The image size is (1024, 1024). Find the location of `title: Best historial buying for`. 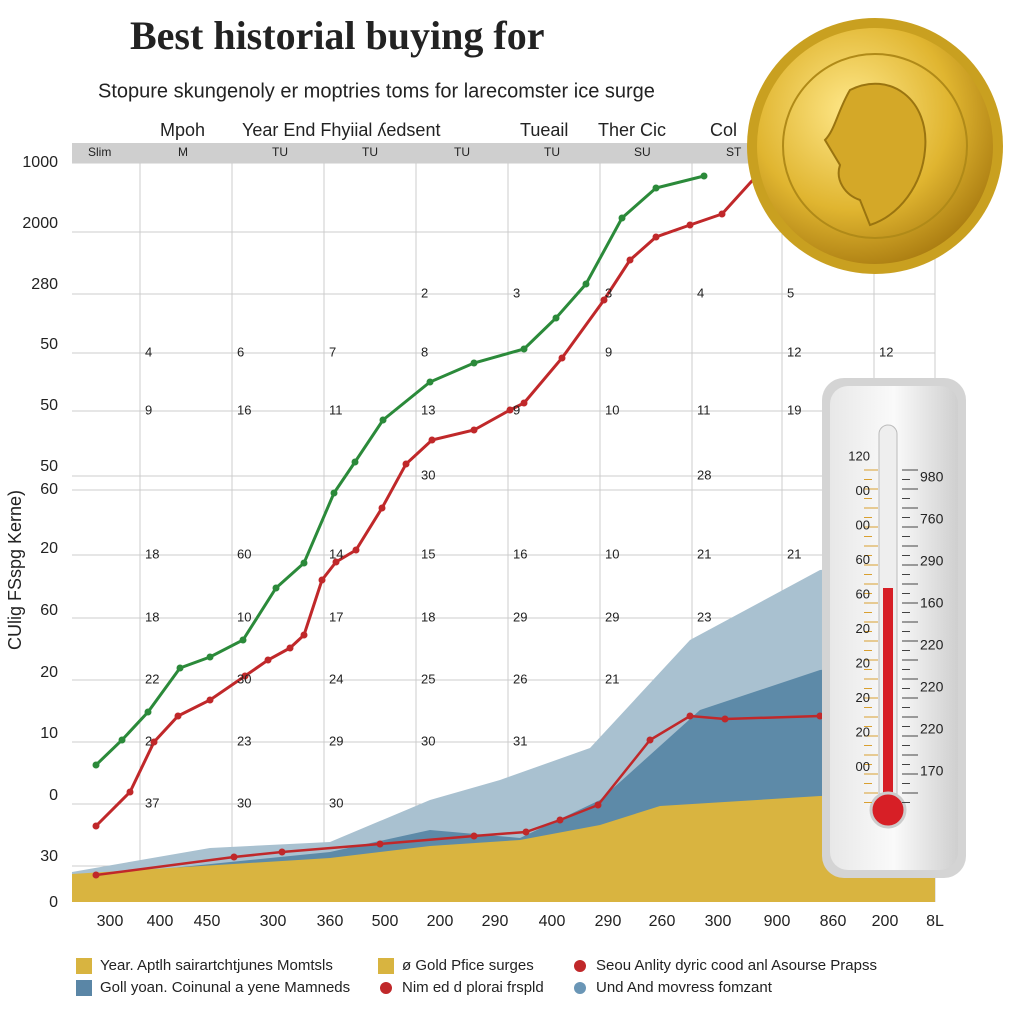

title: Best historial buying for is located at coordinates (337, 35).